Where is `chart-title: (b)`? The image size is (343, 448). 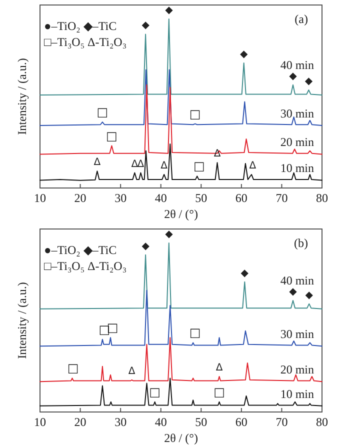
chart-title: (b) is located at coordinates (301, 243).